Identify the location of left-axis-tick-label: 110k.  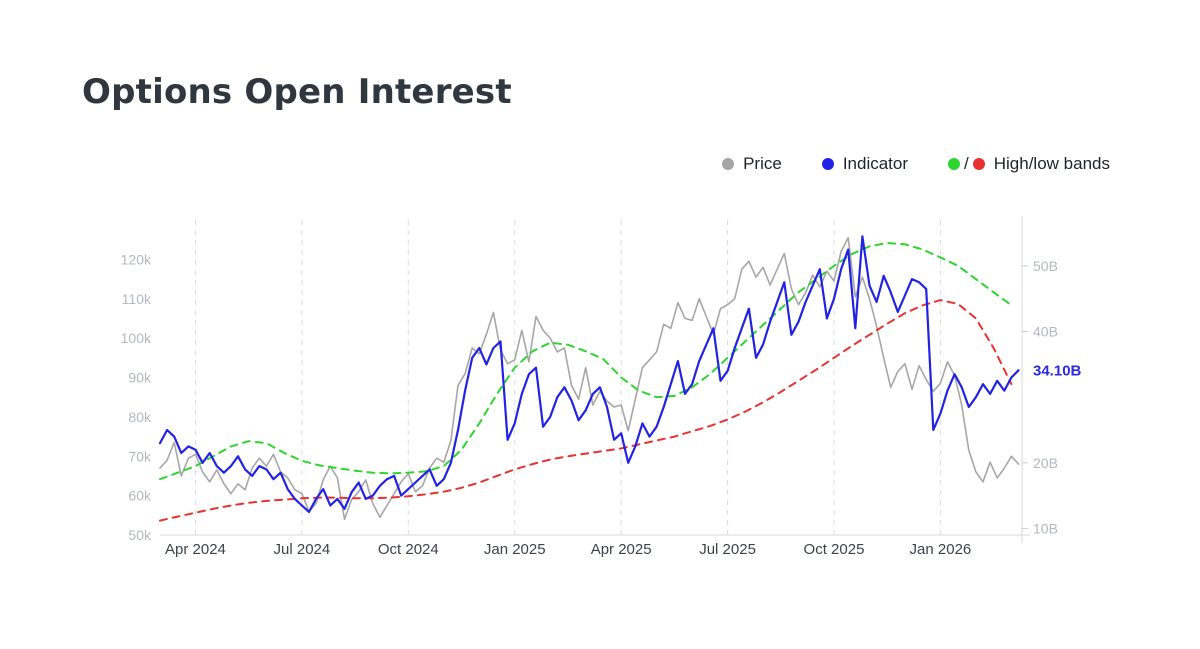
(137, 299).